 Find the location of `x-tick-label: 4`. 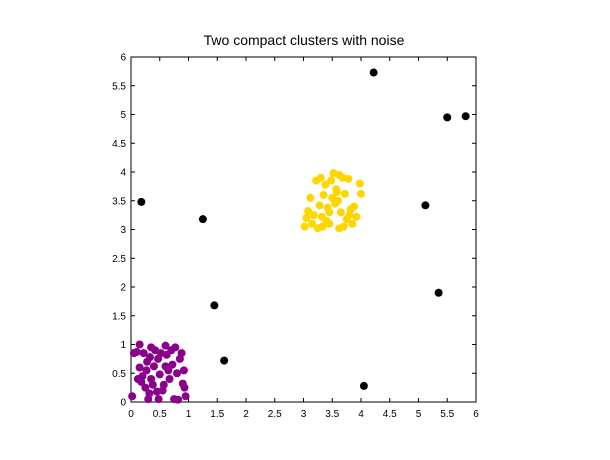

x-tick-label: 4 is located at coordinates (361, 414).